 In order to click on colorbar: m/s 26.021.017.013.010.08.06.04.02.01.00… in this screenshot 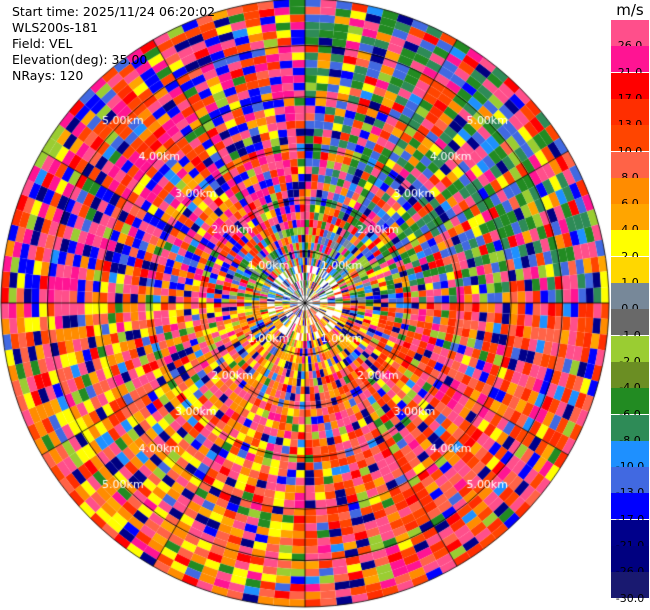, I will do `click(630, 305)`.